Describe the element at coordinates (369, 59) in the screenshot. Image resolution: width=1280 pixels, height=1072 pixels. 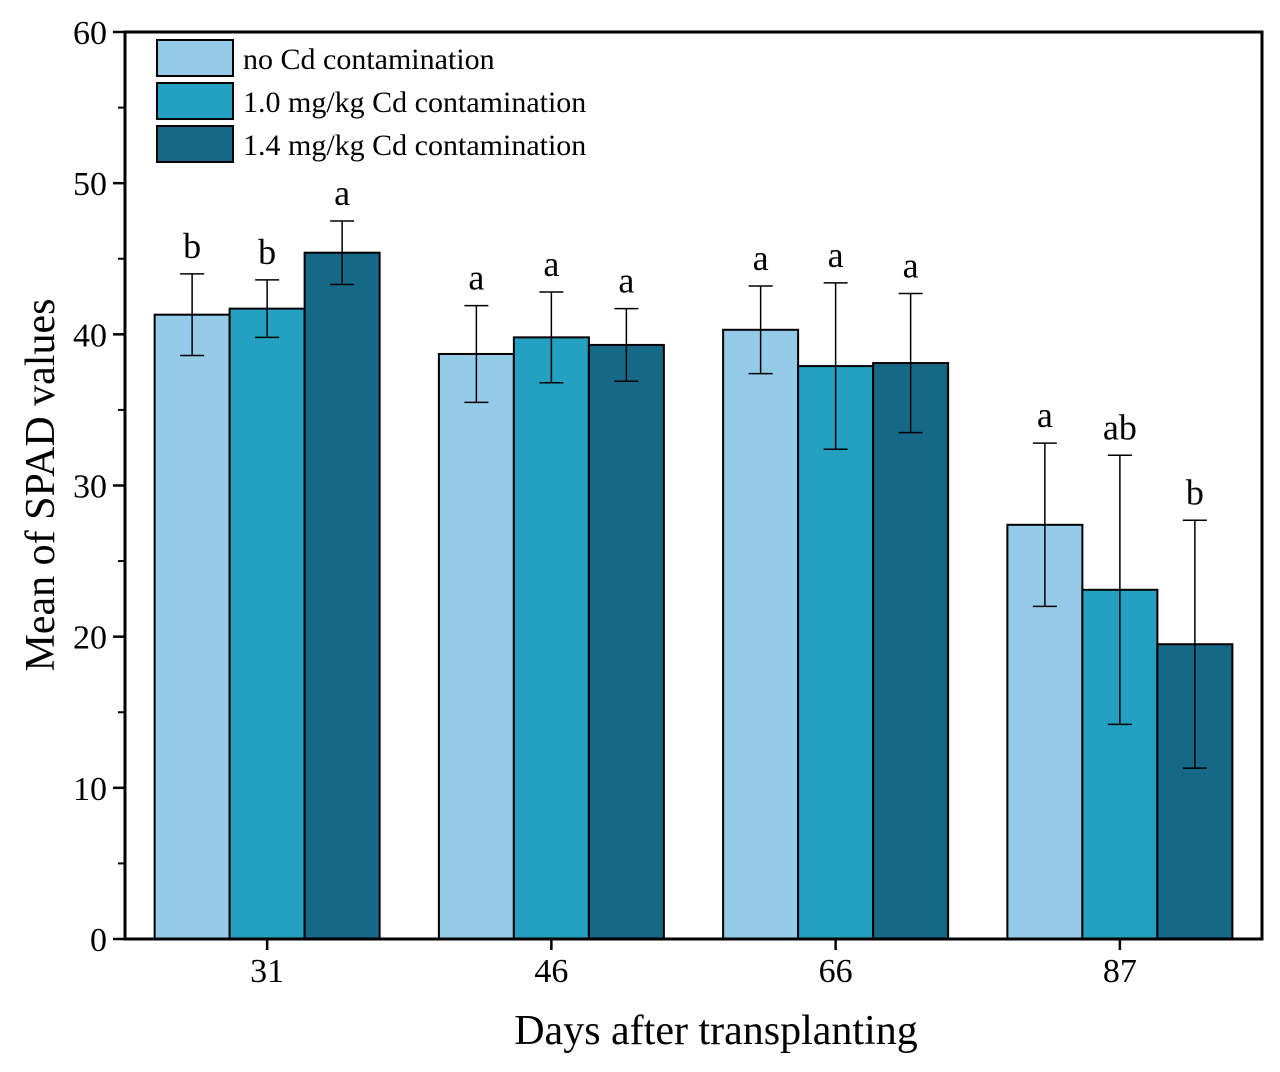
I see `legend-label: no Cd contamination` at that location.